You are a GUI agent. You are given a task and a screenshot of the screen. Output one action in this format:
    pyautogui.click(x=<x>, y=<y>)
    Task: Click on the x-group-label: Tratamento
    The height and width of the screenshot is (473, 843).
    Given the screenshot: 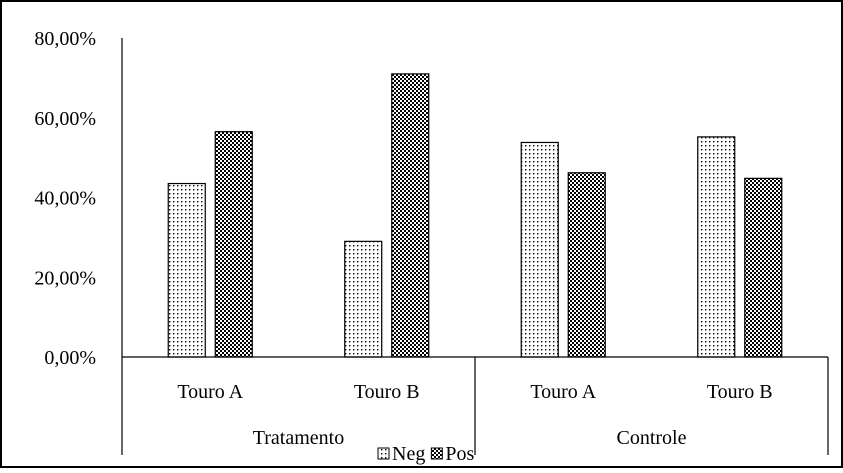 What is the action you would take?
    pyautogui.click(x=298, y=438)
    